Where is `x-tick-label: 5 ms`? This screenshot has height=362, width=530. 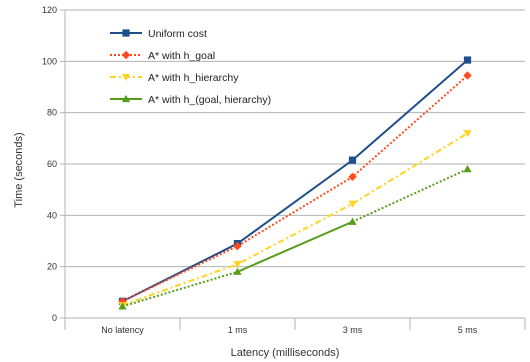
x-tick-label: 5 ms is located at coordinates (468, 330).